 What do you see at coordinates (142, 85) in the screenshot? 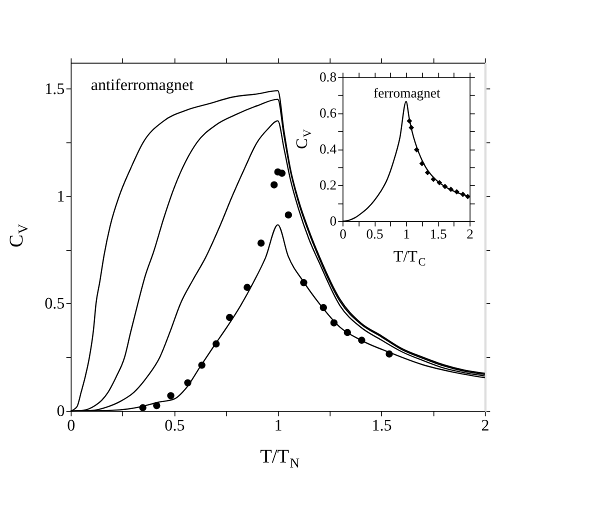
I see `annotation: antiferromagnet` at bounding box center [142, 85].